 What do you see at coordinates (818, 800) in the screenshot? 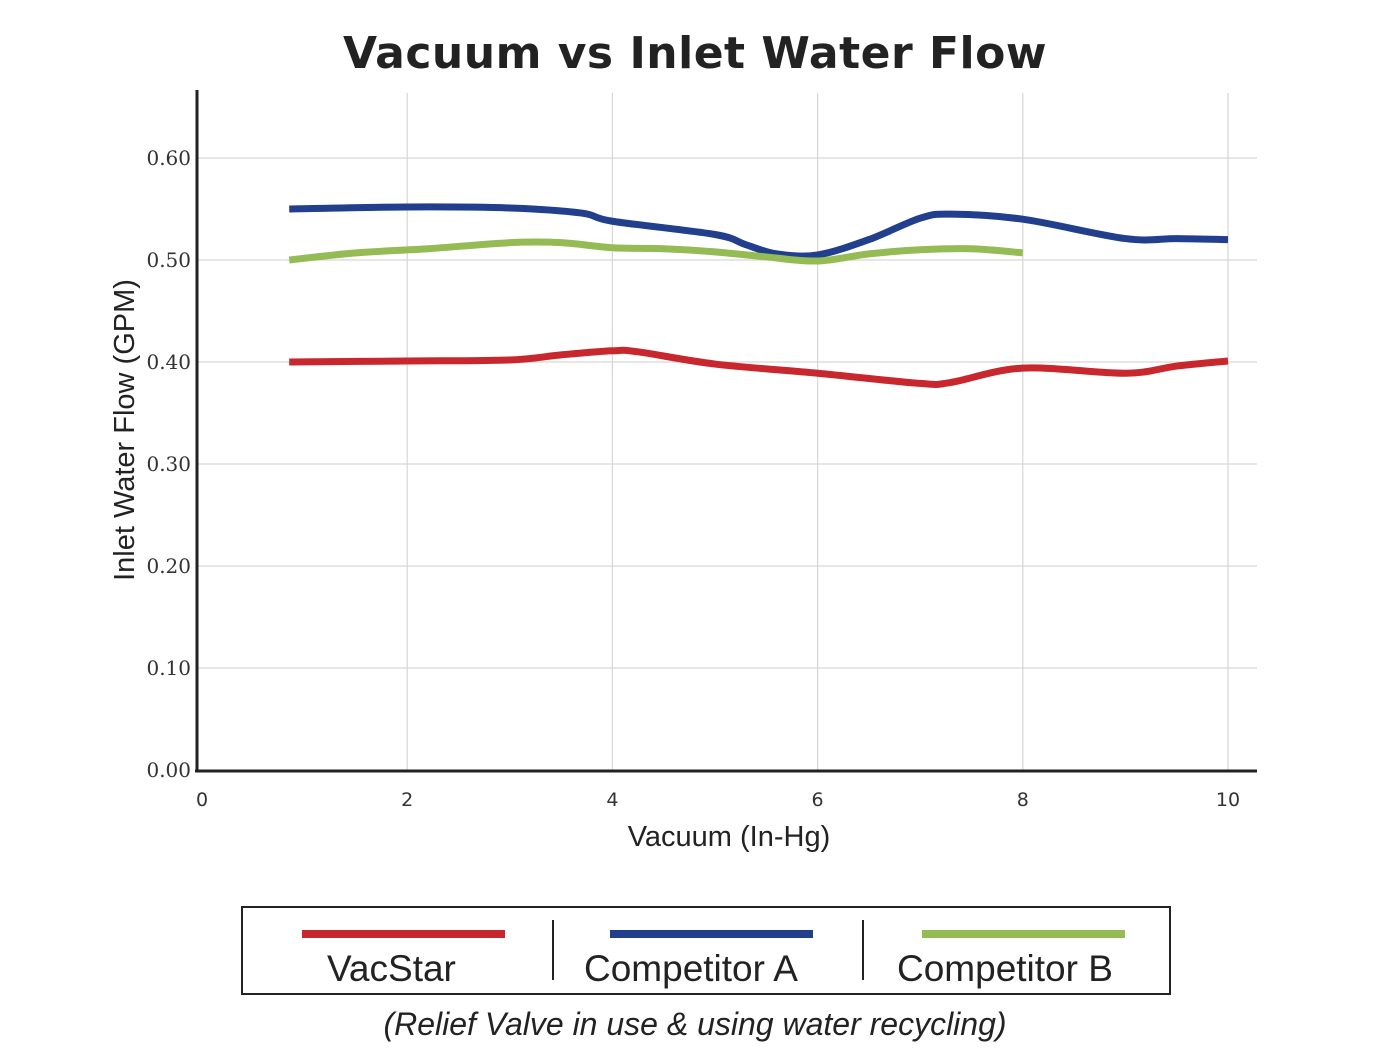
I see `x-tick-label: 6` at bounding box center [818, 800].